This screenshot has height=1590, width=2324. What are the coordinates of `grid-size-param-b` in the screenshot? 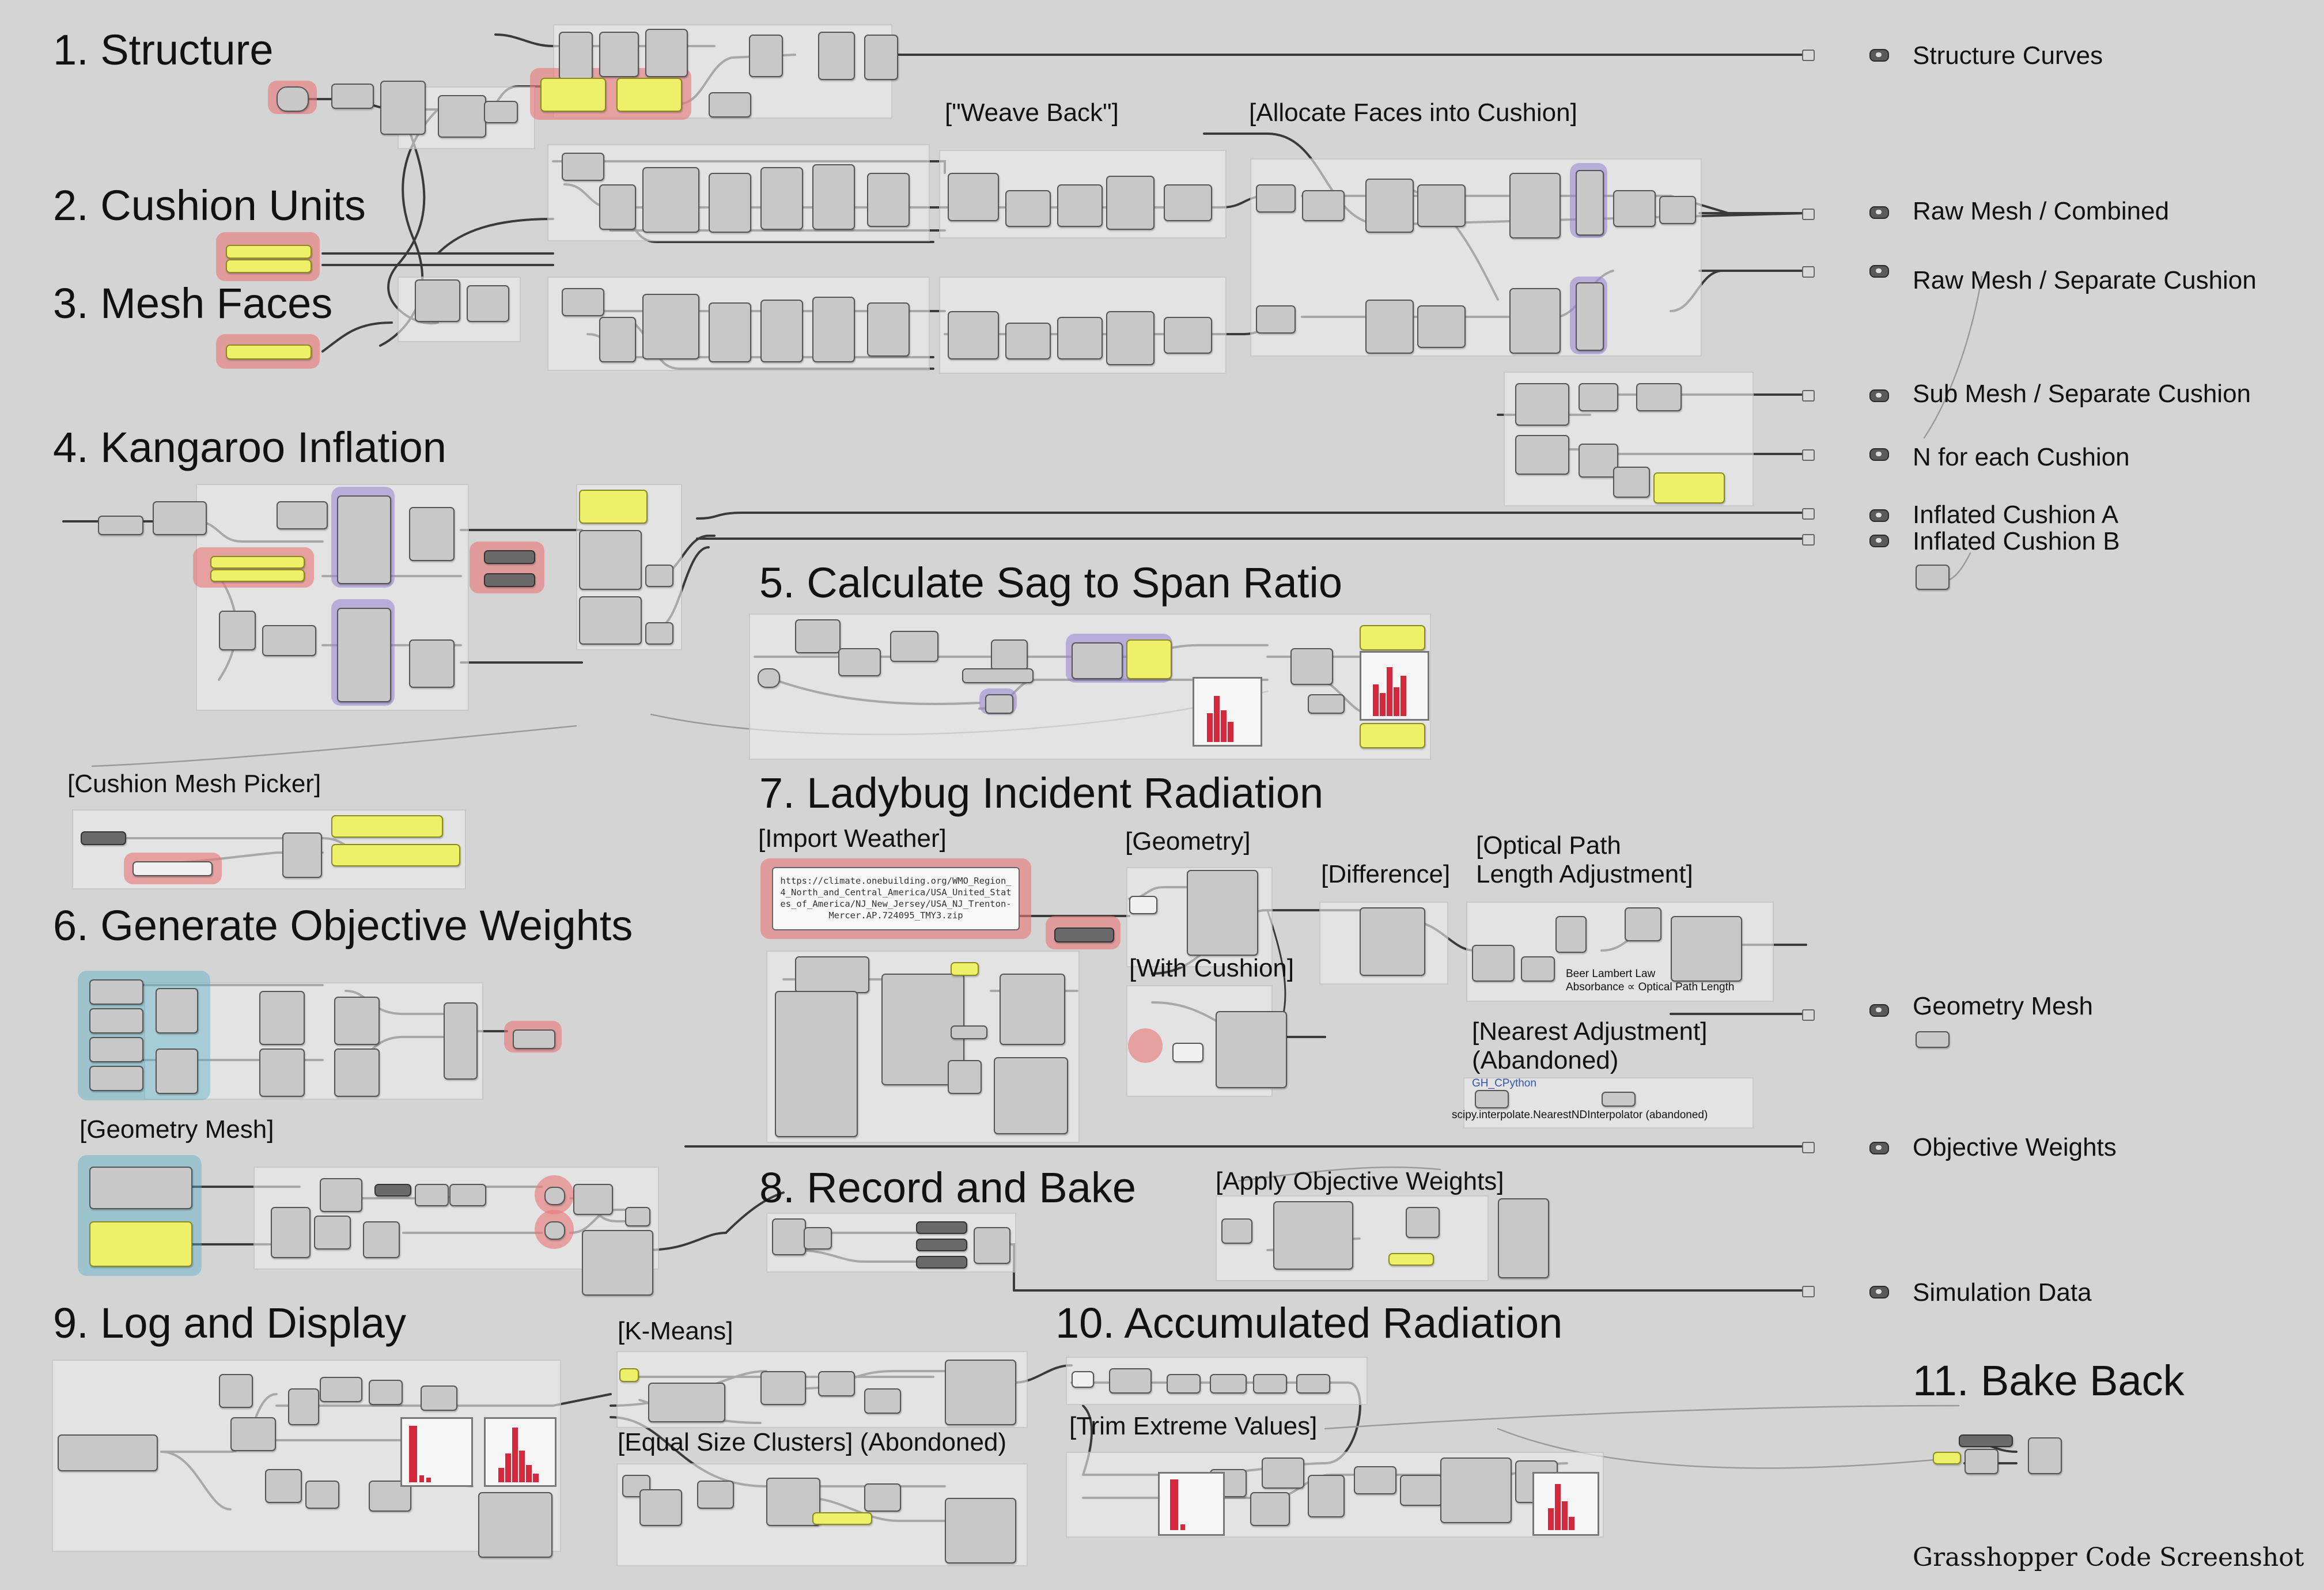 It's located at (1187, 1052).